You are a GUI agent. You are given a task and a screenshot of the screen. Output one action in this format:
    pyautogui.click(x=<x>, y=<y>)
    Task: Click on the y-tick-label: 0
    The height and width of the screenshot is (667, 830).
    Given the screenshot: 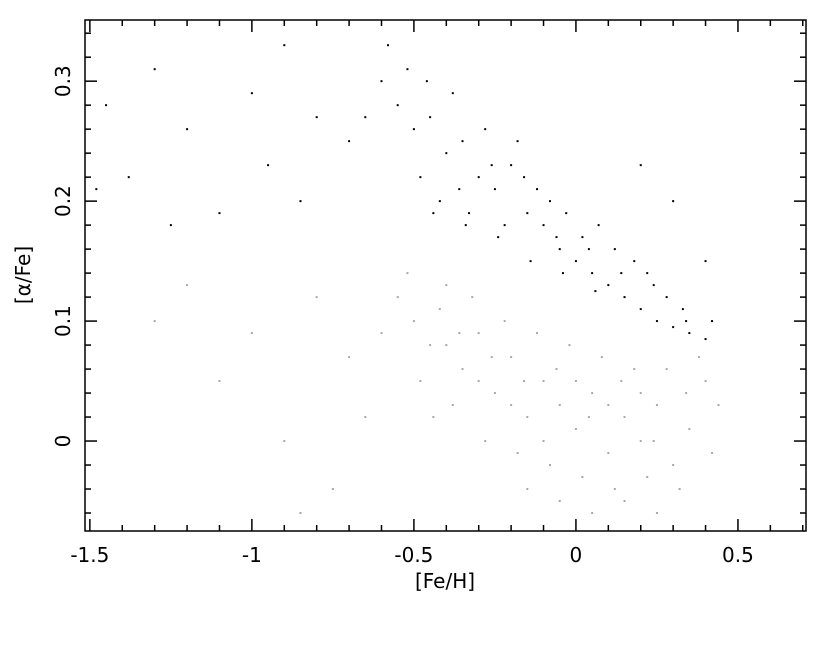 What is the action you would take?
    pyautogui.click(x=63, y=441)
    